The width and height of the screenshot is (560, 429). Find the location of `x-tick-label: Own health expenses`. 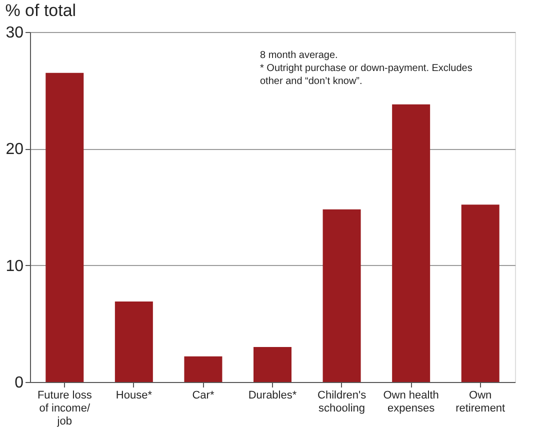

x-tick-label: Own health expenses is located at coordinates (411, 402).